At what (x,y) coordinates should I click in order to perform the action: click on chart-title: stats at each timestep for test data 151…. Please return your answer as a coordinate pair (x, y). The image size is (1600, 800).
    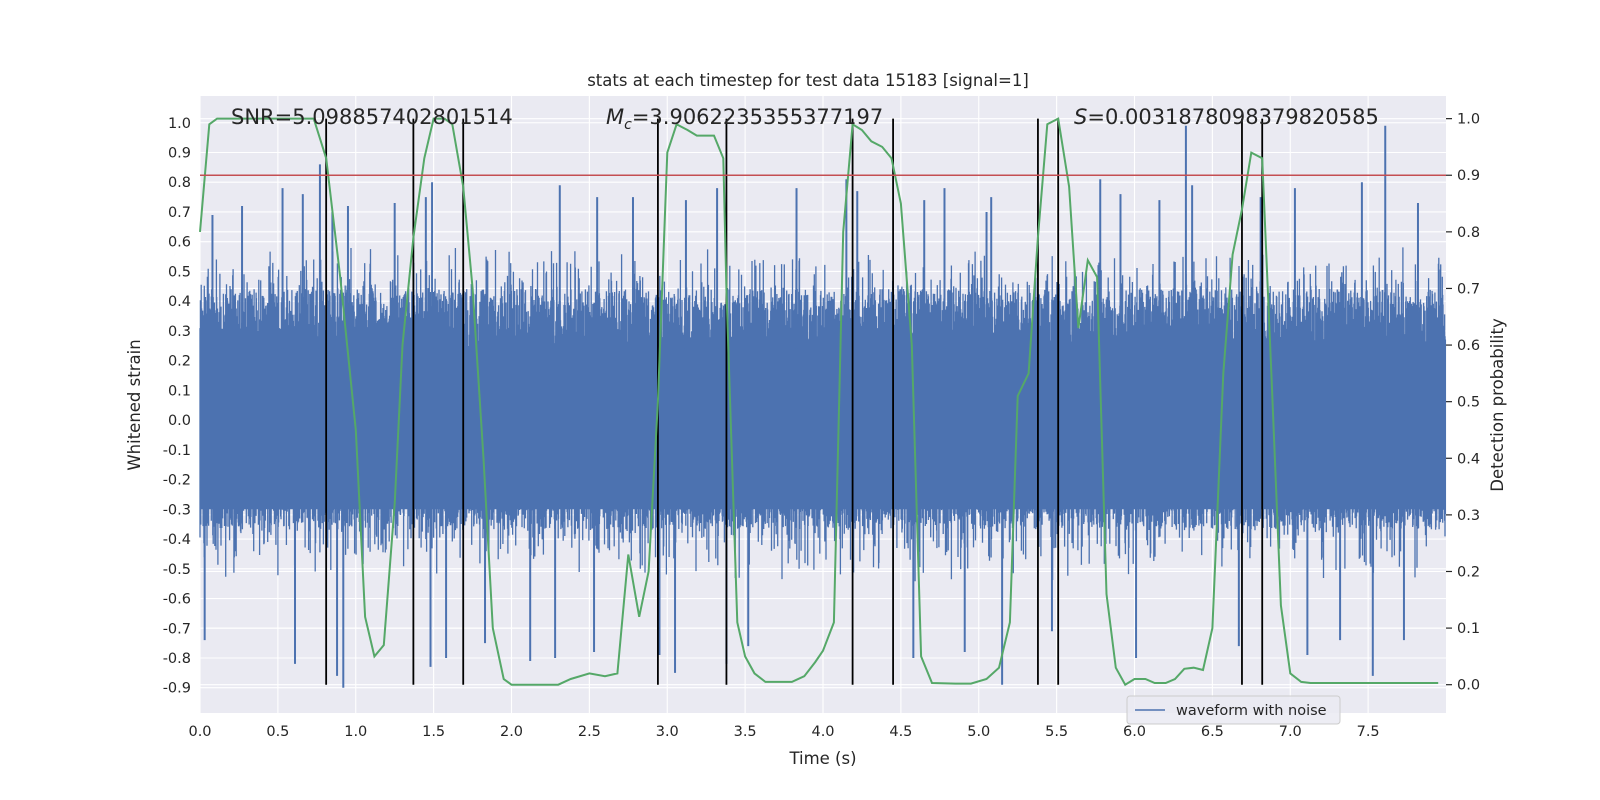
    Looking at the image, I should click on (808, 80).